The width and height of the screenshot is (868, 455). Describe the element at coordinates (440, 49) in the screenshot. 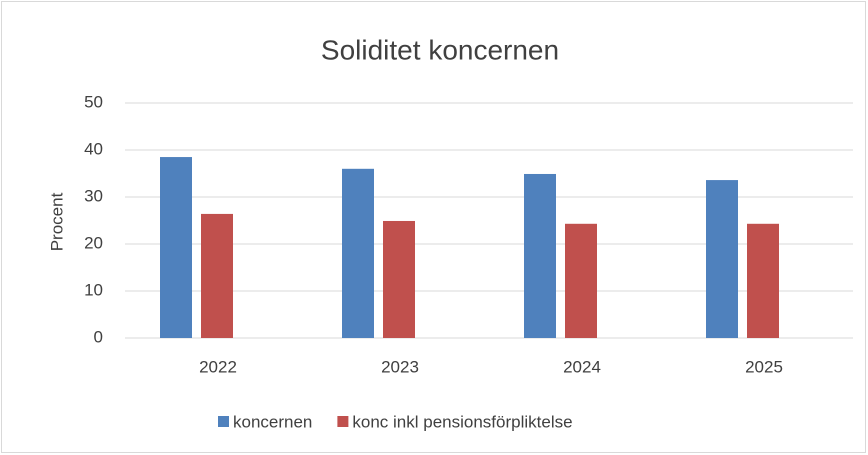

I see `chart-title: Soliditet koncernen` at that location.